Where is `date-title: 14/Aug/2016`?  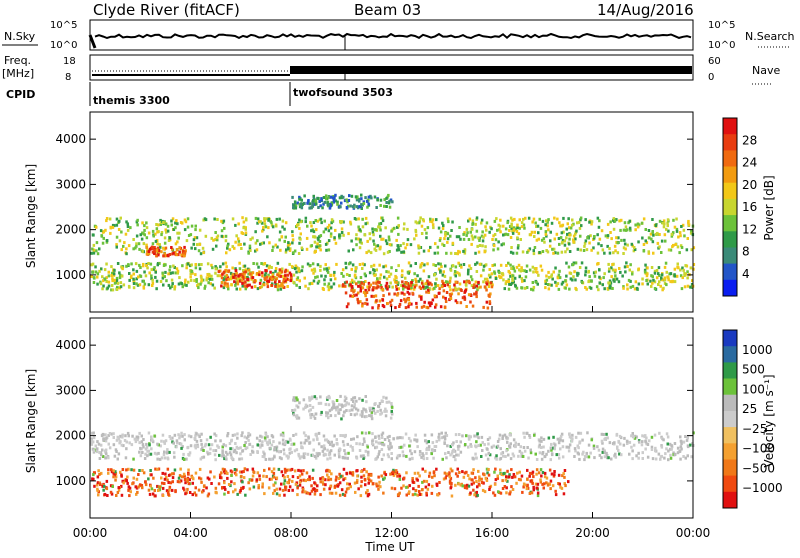
date-title: 14/Aug/2016 is located at coordinates (645, 10).